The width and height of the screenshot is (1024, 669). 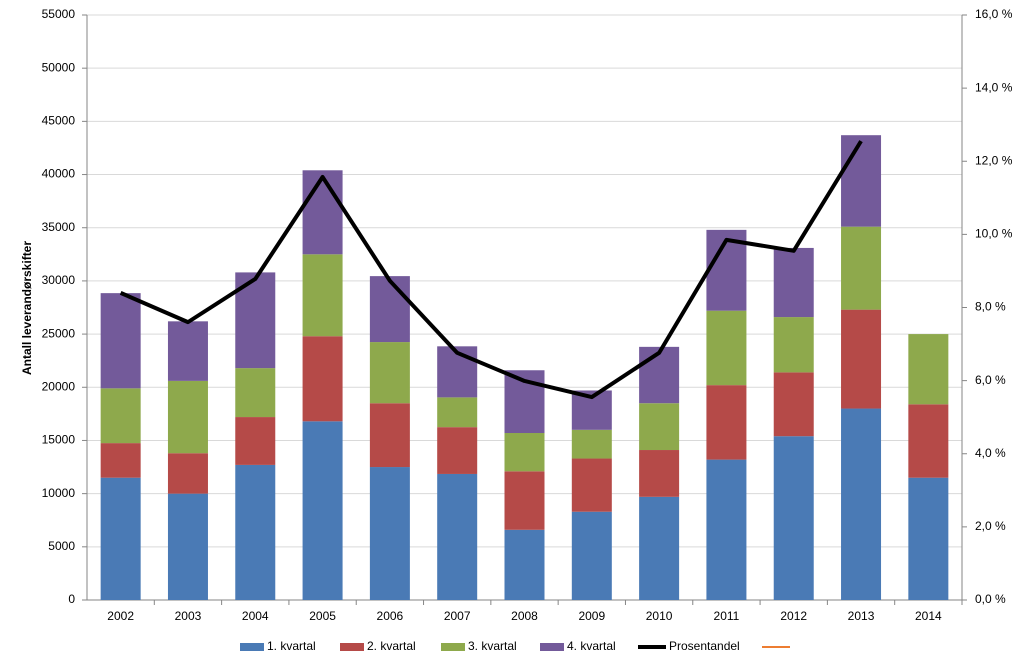 I want to click on x-tick-label: 2008, so click(x=524, y=616).